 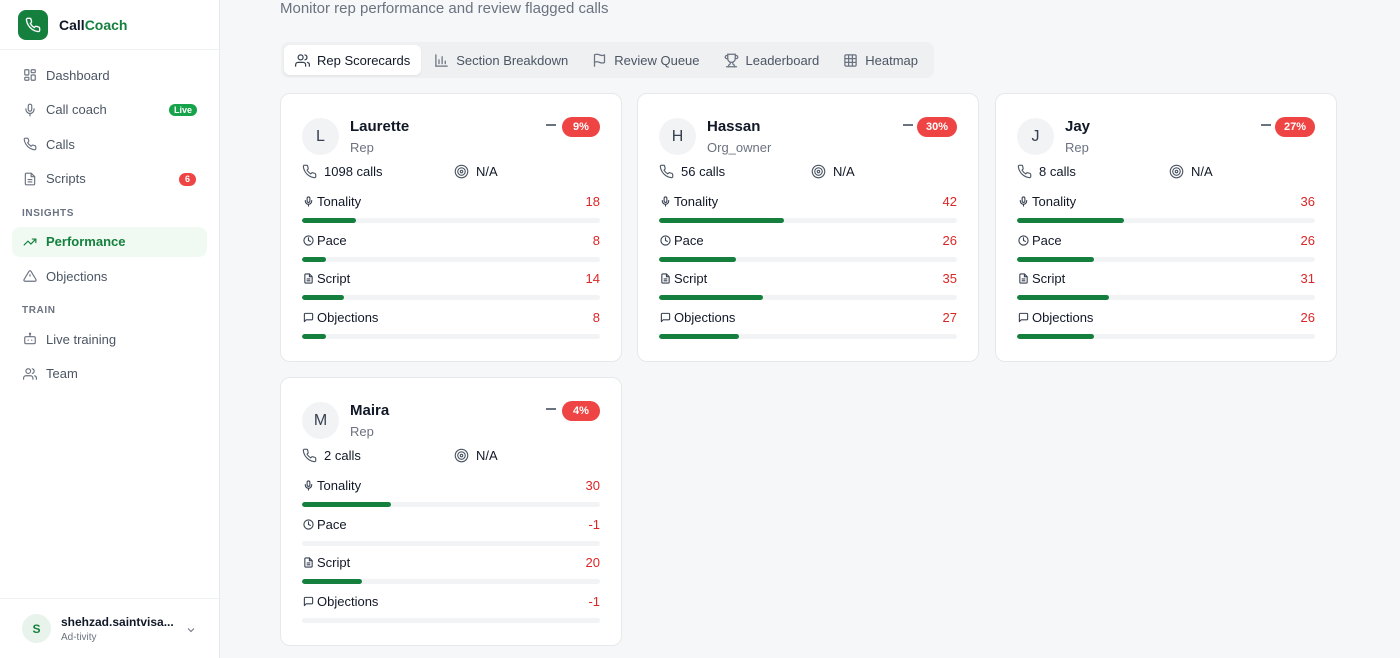 I want to click on users-icon, so click(x=302, y=60).